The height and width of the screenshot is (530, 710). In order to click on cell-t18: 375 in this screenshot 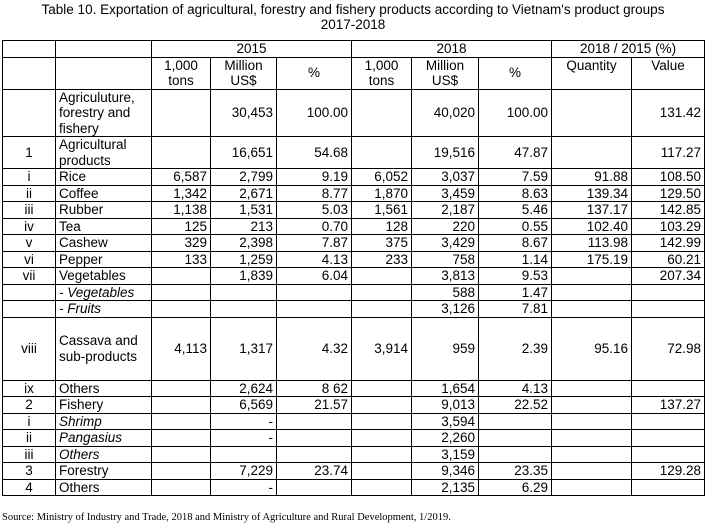, I will do `click(382, 243)`.